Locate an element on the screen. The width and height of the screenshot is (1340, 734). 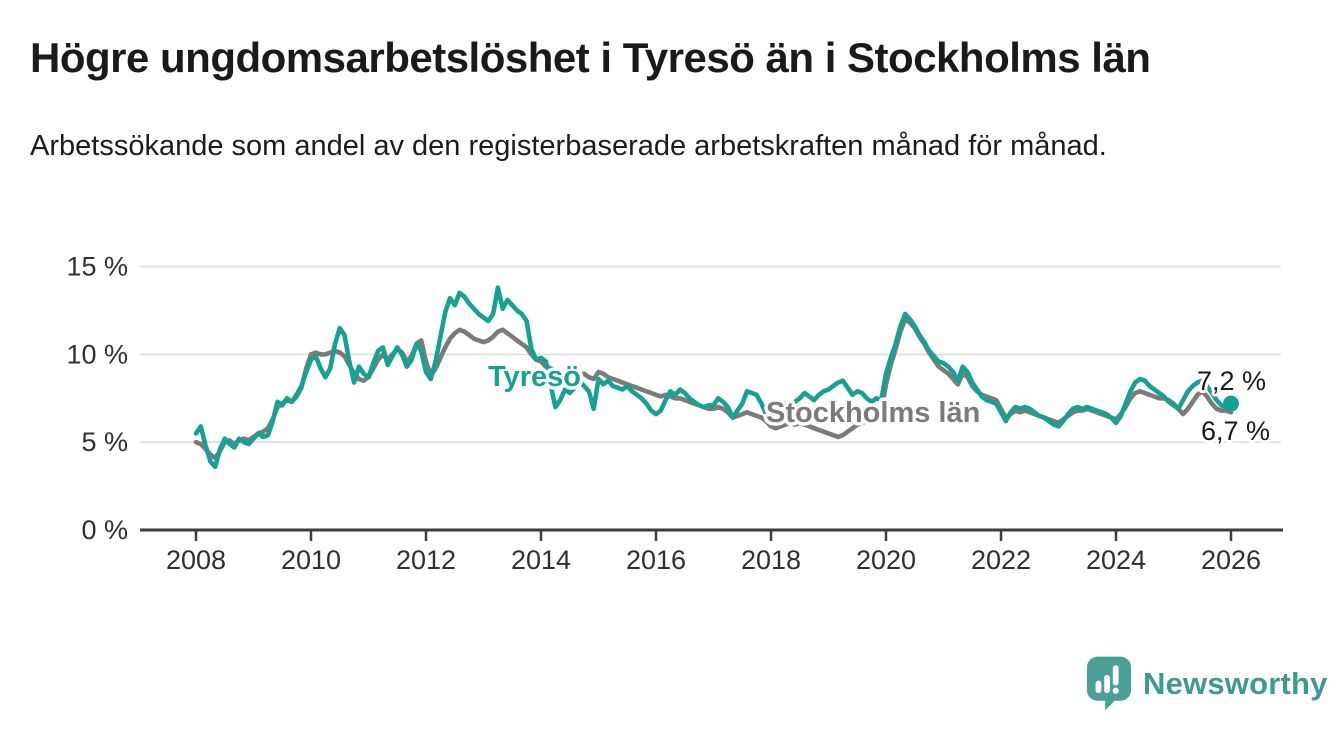
x-tick-label-2024: 2024 is located at coordinates (1116, 560).